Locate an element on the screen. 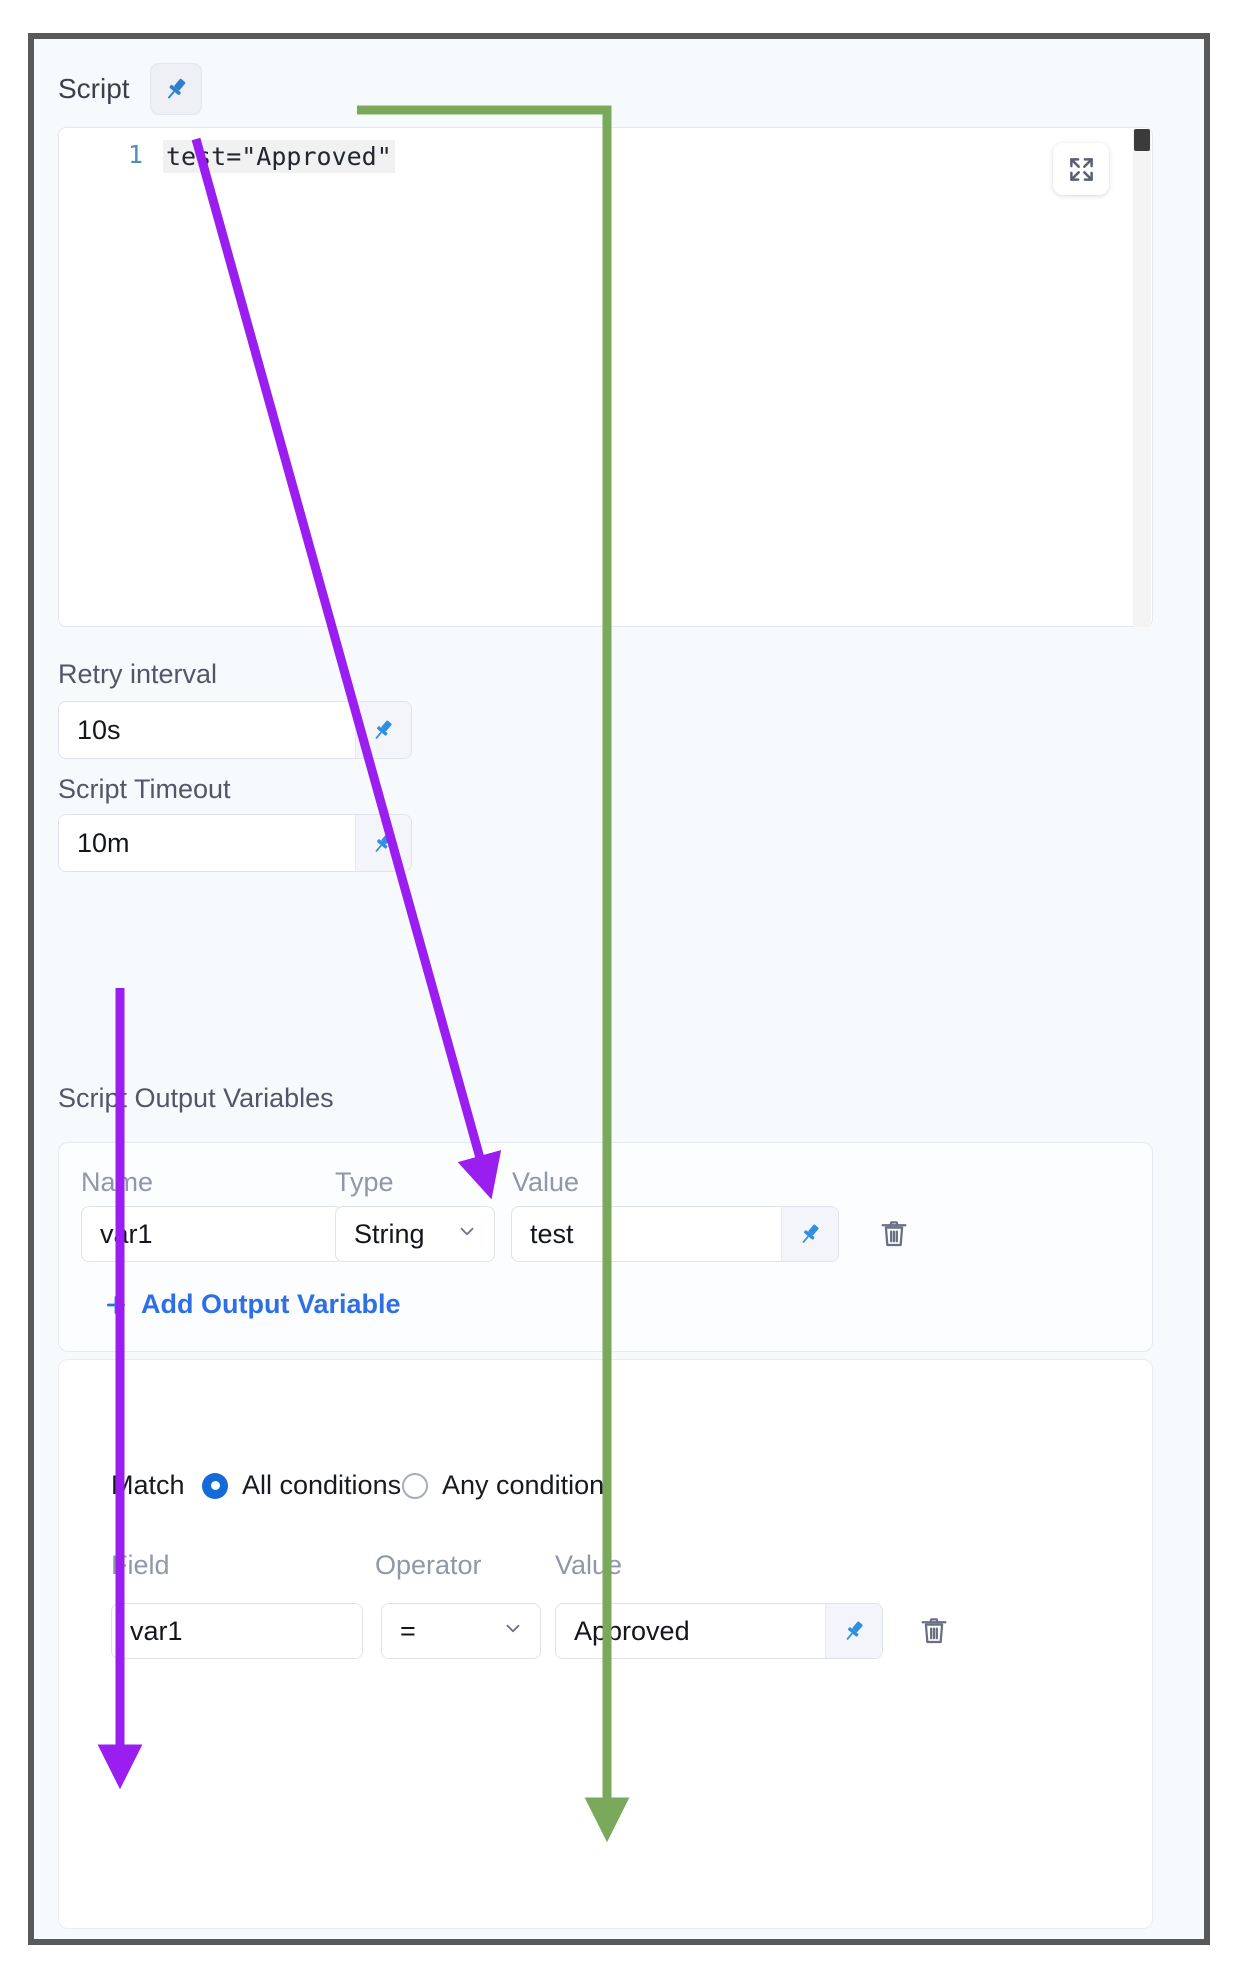 The height and width of the screenshot is (1986, 1238). output-type-value: String is located at coordinates (389, 1233).